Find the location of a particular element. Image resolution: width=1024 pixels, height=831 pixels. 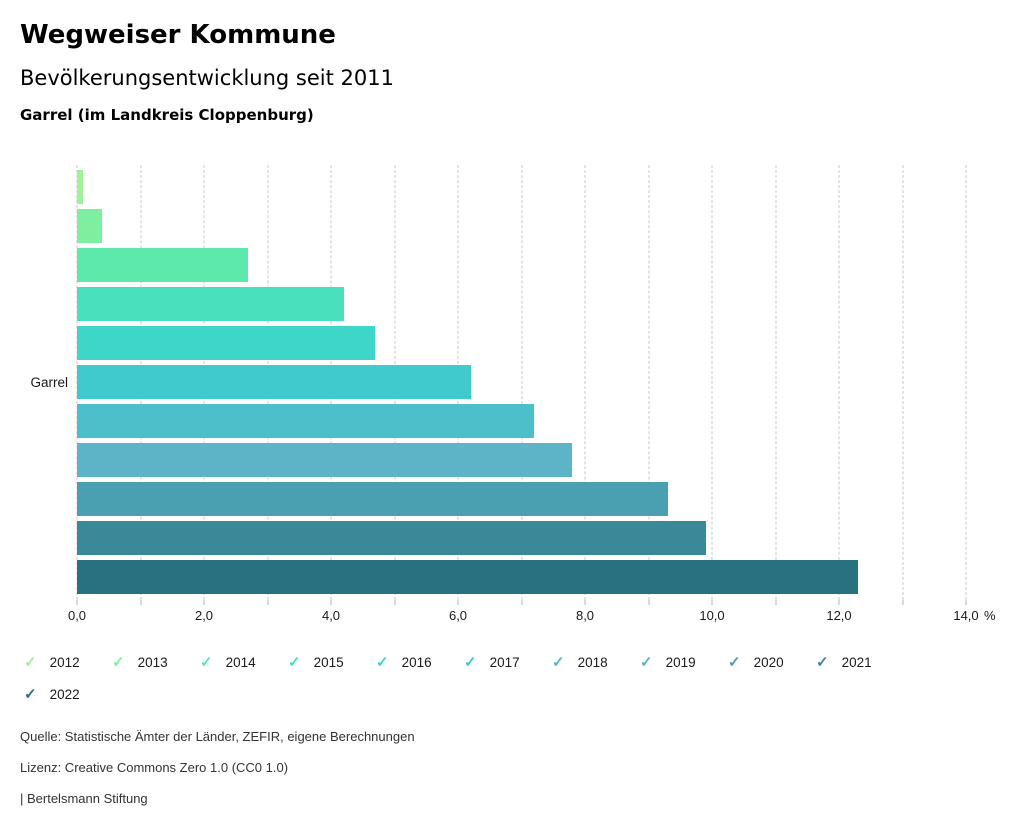

legend-year-label: 2013 is located at coordinates (152, 662).